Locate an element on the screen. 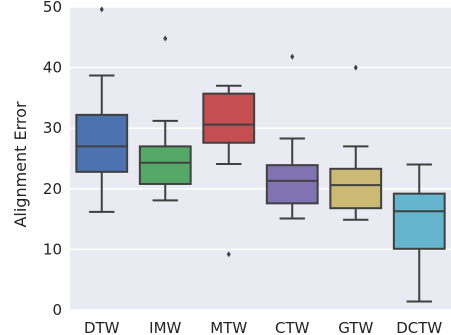 This screenshot has width=451, height=335. box-imw is located at coordinates (165, 118).